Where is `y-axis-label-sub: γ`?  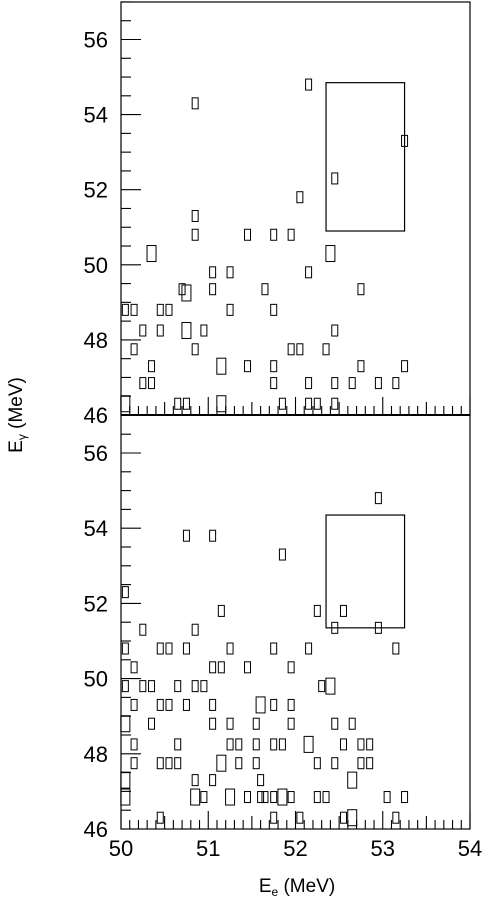 y-axis-label-sub: γ is located at coordinates (22, 437).